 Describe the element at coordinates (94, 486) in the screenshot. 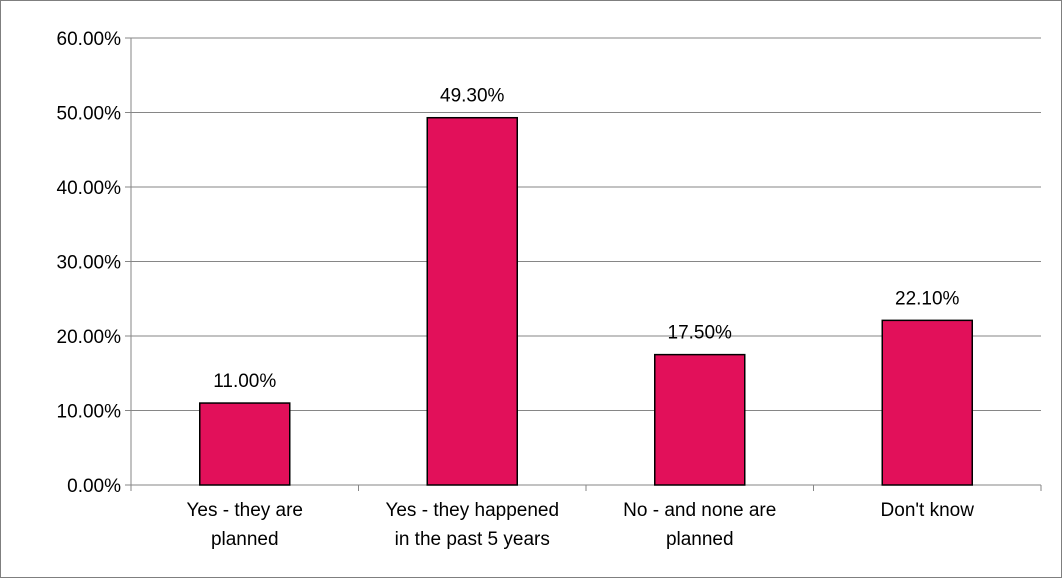

I see `y-tick-label: 0.00%` at that location.